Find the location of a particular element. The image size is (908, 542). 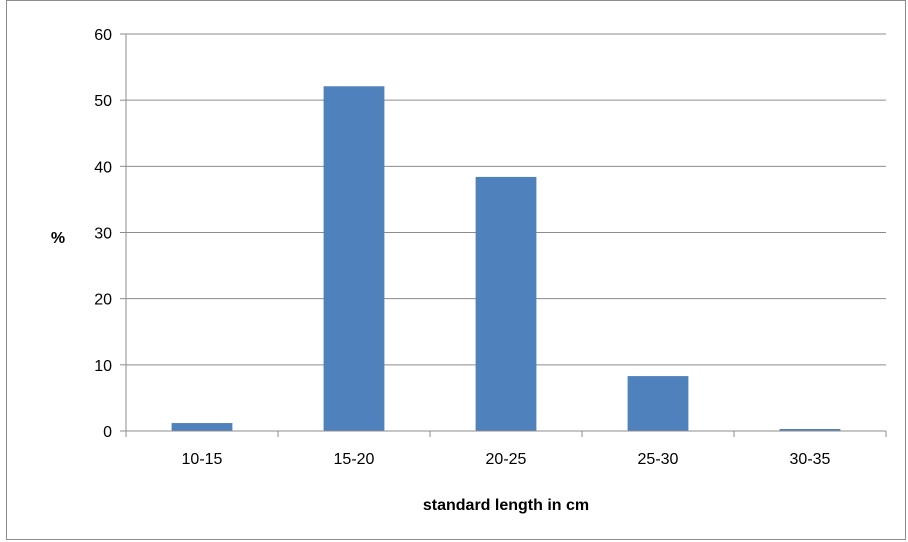

y-tick-label: 30 is located at coordinates (103, 234).